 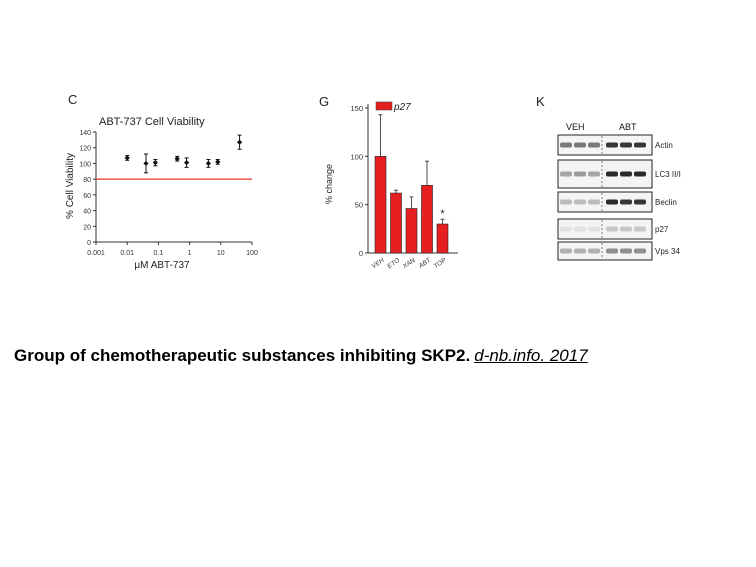 I want to click on x-tick-label: VEH, so click(x=378, y=264).